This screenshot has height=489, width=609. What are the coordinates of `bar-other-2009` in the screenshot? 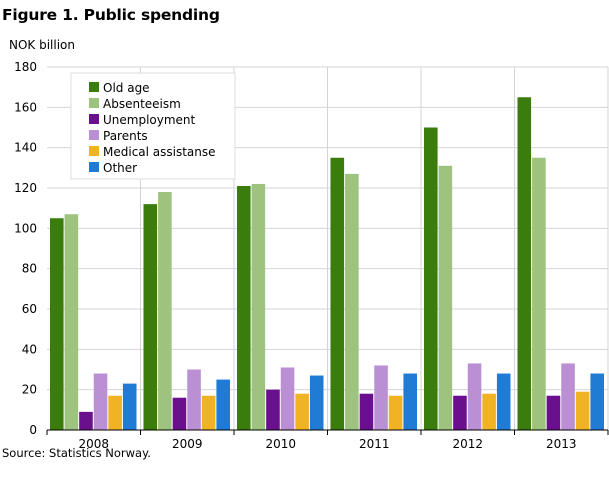 It's located at (223, 404).